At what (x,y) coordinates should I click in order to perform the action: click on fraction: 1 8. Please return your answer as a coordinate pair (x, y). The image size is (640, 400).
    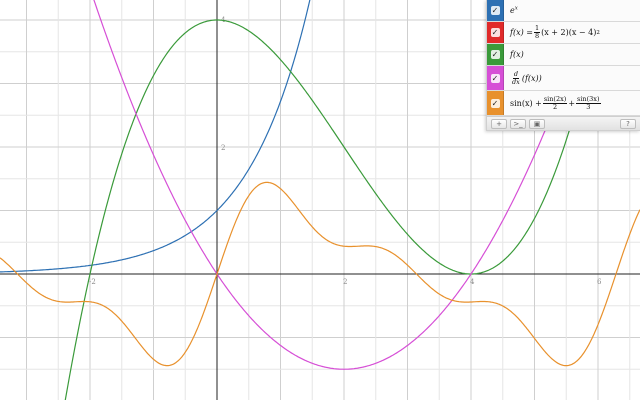
    Looking at the image, I should click on (537, 32).